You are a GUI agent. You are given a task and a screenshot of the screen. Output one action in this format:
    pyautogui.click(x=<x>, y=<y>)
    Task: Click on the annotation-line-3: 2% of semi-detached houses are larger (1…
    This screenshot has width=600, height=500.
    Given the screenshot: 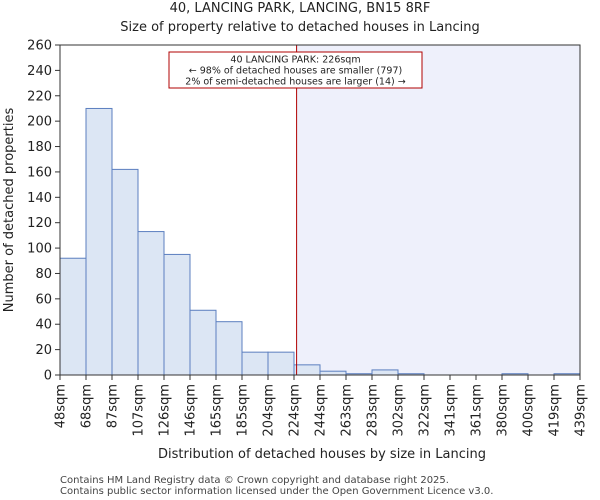 What is the action you would take?
    pyautogui.click(x=295, y=82)
    